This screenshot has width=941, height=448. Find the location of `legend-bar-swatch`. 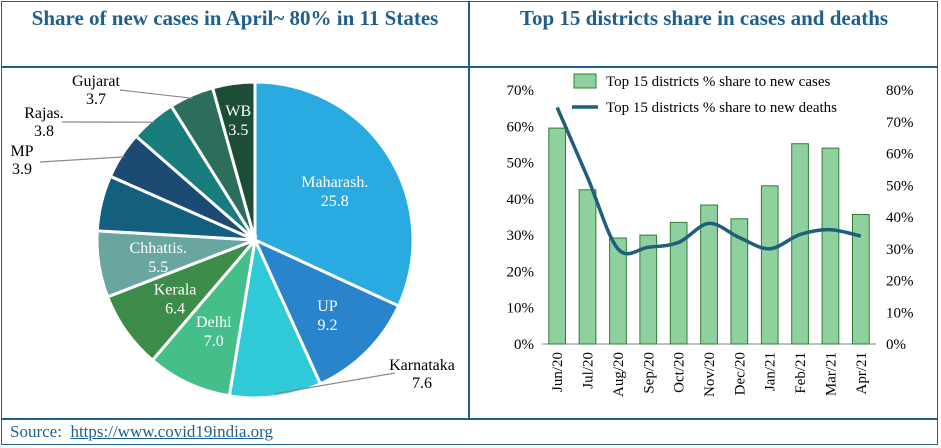

legend-bar-swatch is located at coordinates (585, 81).